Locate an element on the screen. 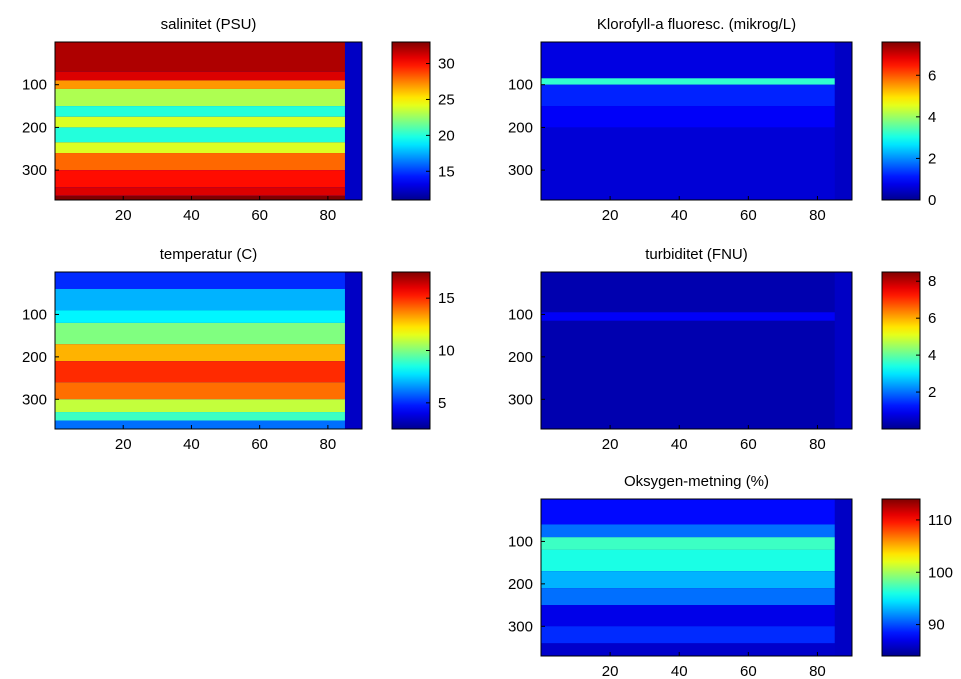 Image resolution: width=961 pixels, height=679 pixels. panel-1: salinitet (PSU) 20 40 60 80 100 200 300 15 20 25 30 is located at coordinates (238, 120).